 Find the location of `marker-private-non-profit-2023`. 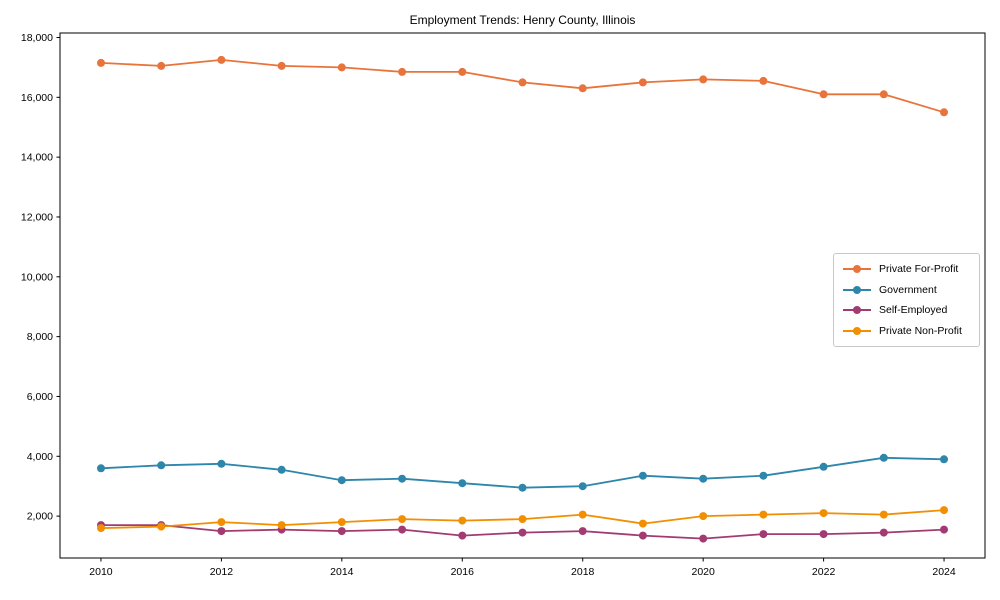

marker-private-non-profit-2023 is located at coordinates (883, 514).